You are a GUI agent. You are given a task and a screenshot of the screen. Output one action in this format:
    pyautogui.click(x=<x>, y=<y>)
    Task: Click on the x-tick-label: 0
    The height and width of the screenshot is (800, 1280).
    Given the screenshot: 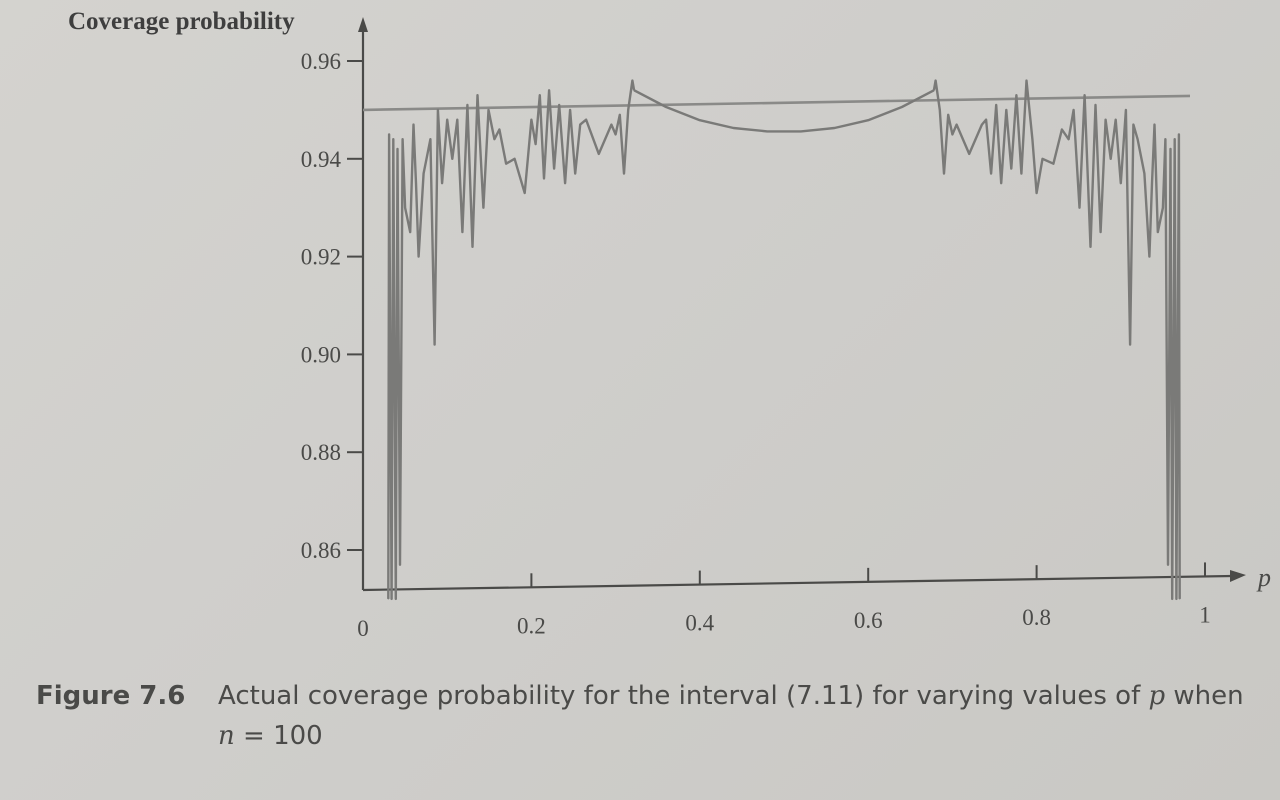 What is the action you would take?
    pyautogui.click(x=363, y=628)
    